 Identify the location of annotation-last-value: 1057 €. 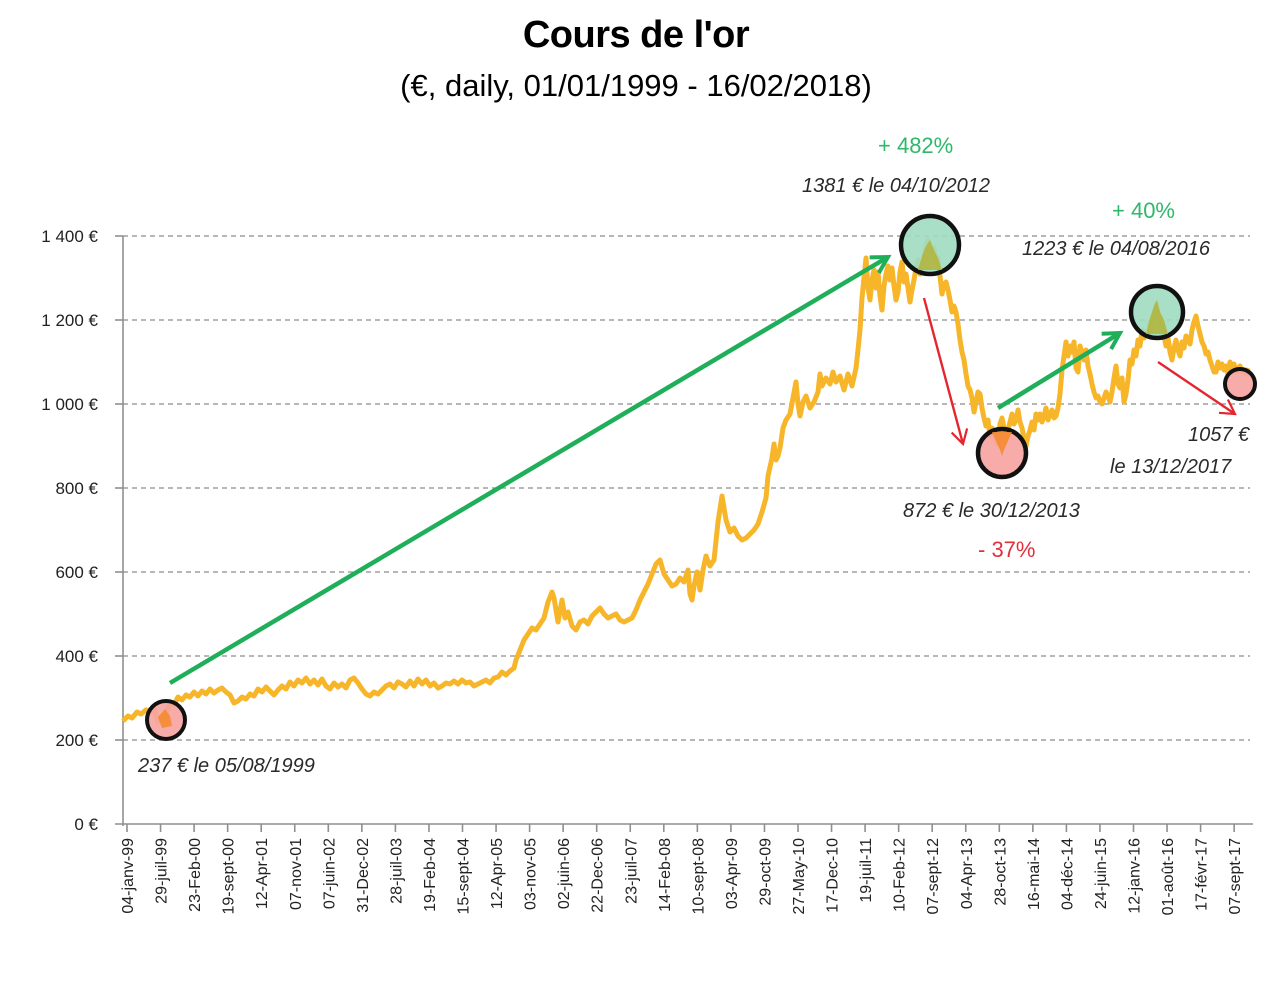
(1219, 435).